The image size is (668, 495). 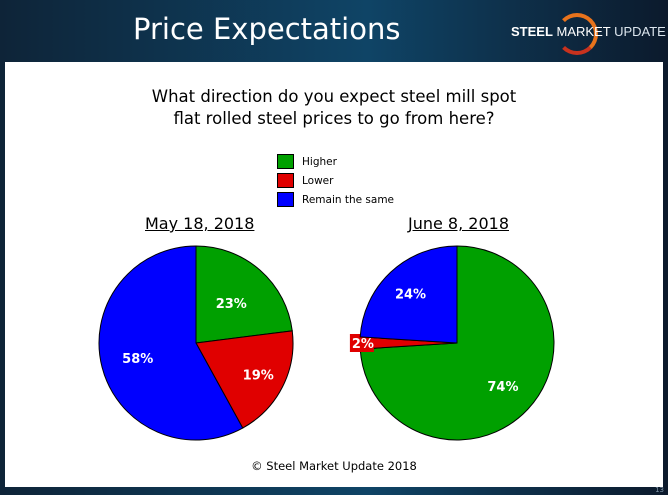 I want to click on pie-slice-higher, so click(x=244, y=294).